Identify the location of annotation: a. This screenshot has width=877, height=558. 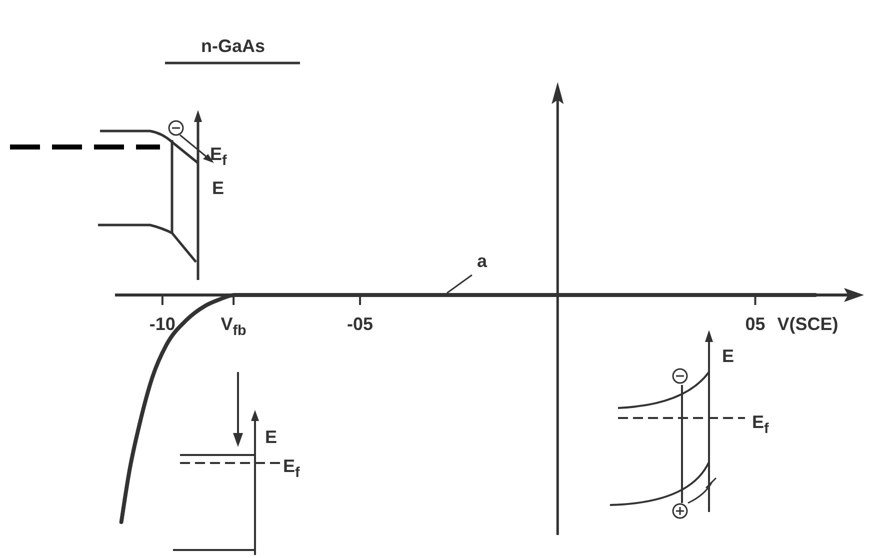
(482, 261).